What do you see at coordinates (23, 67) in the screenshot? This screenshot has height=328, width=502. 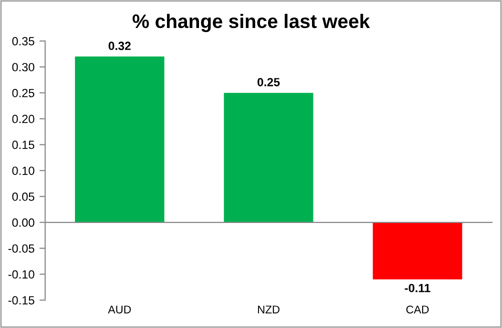 I see `y-tick-label: 0.30` at bounding box center [23, 67].